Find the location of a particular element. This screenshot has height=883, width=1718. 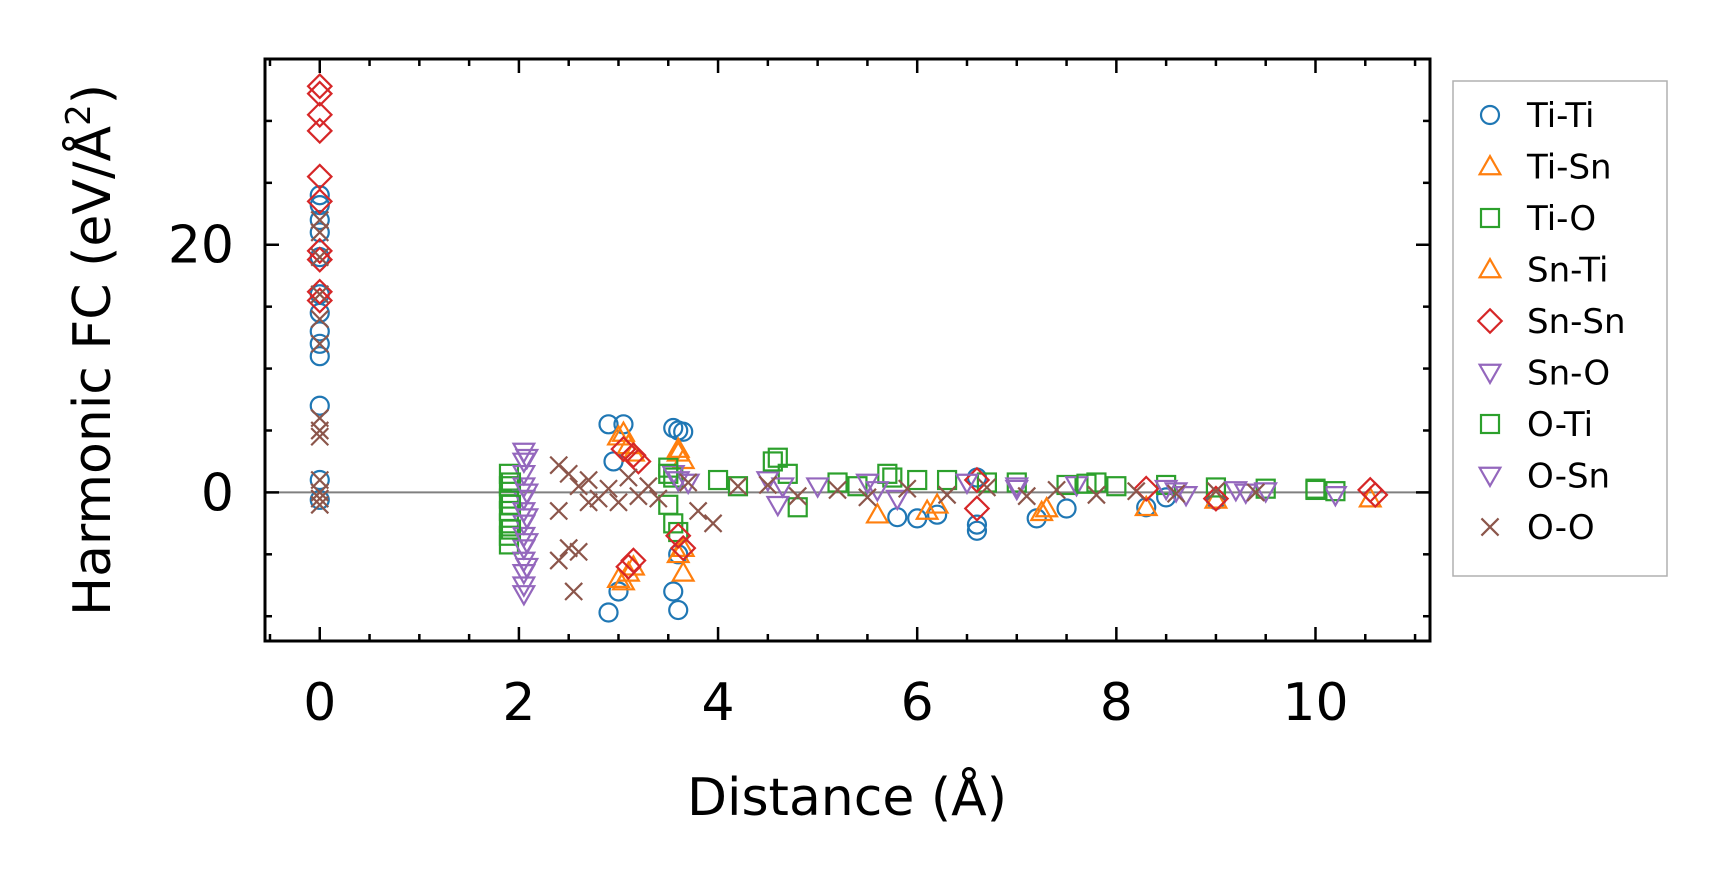

x-tick-label: 10 is located at coordinates (1315, 703).